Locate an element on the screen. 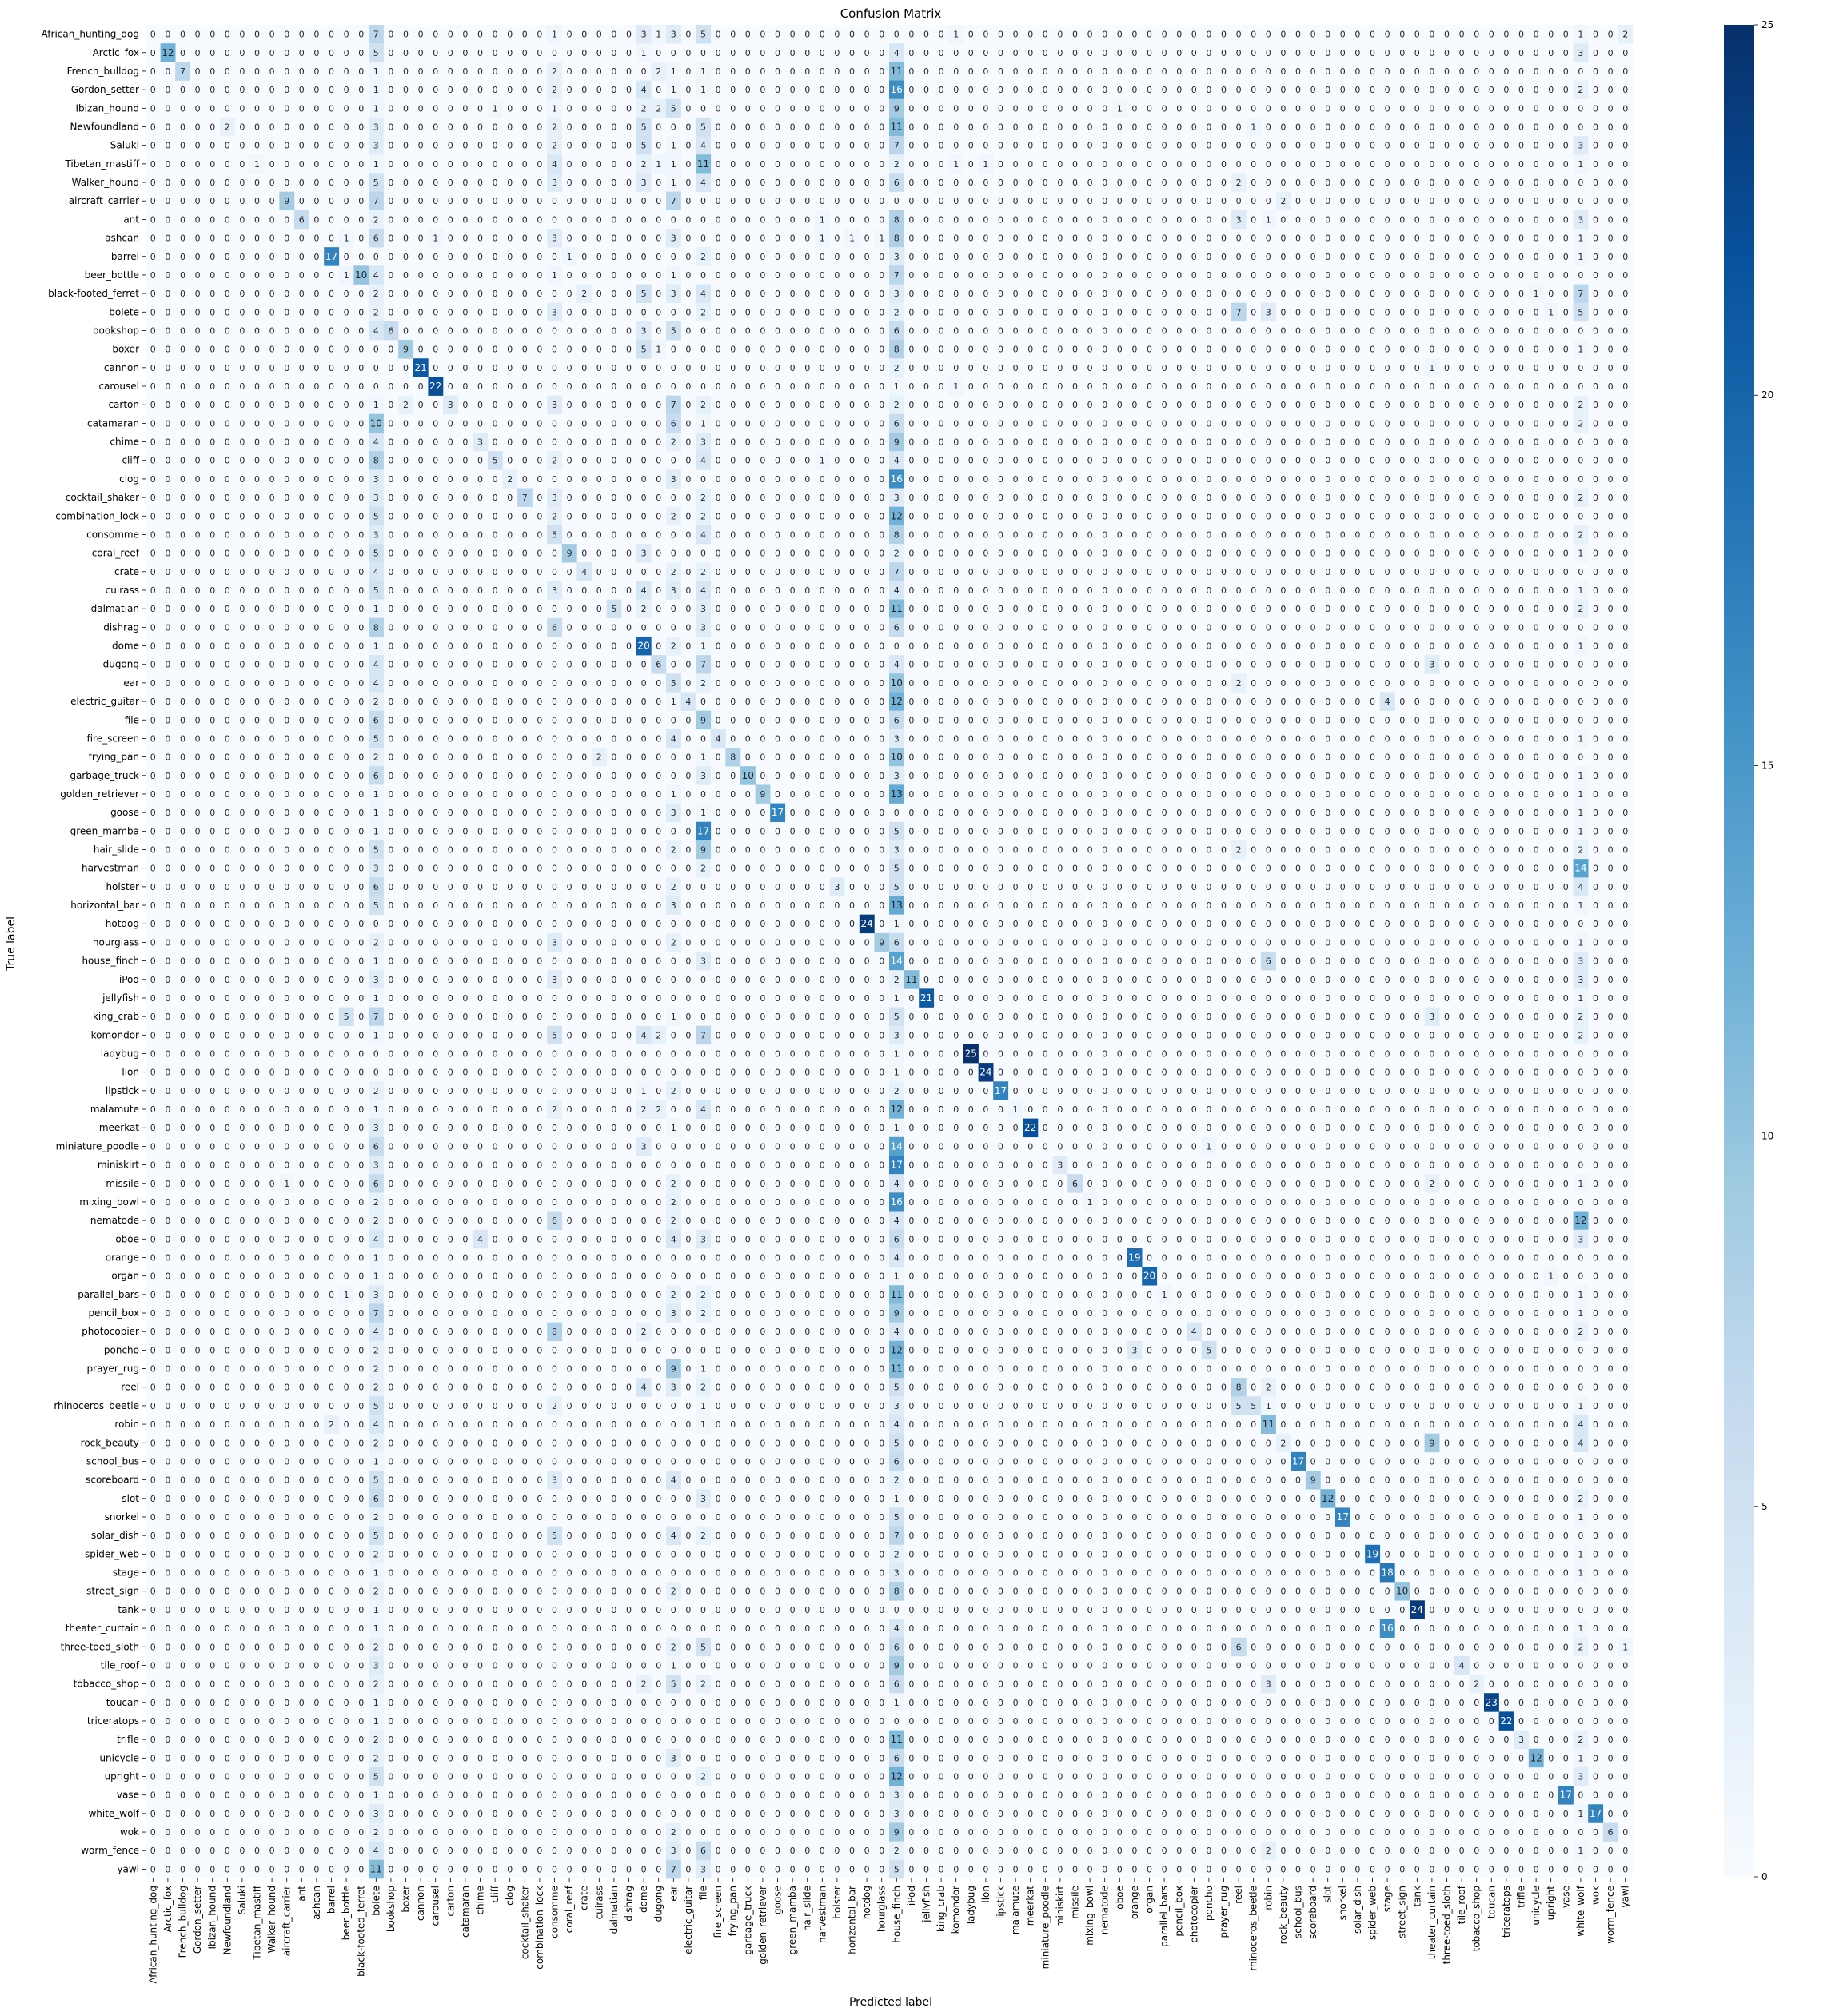 The image size is (1847, 2016). cell-value: 9 is located at coordinates (897, 443).